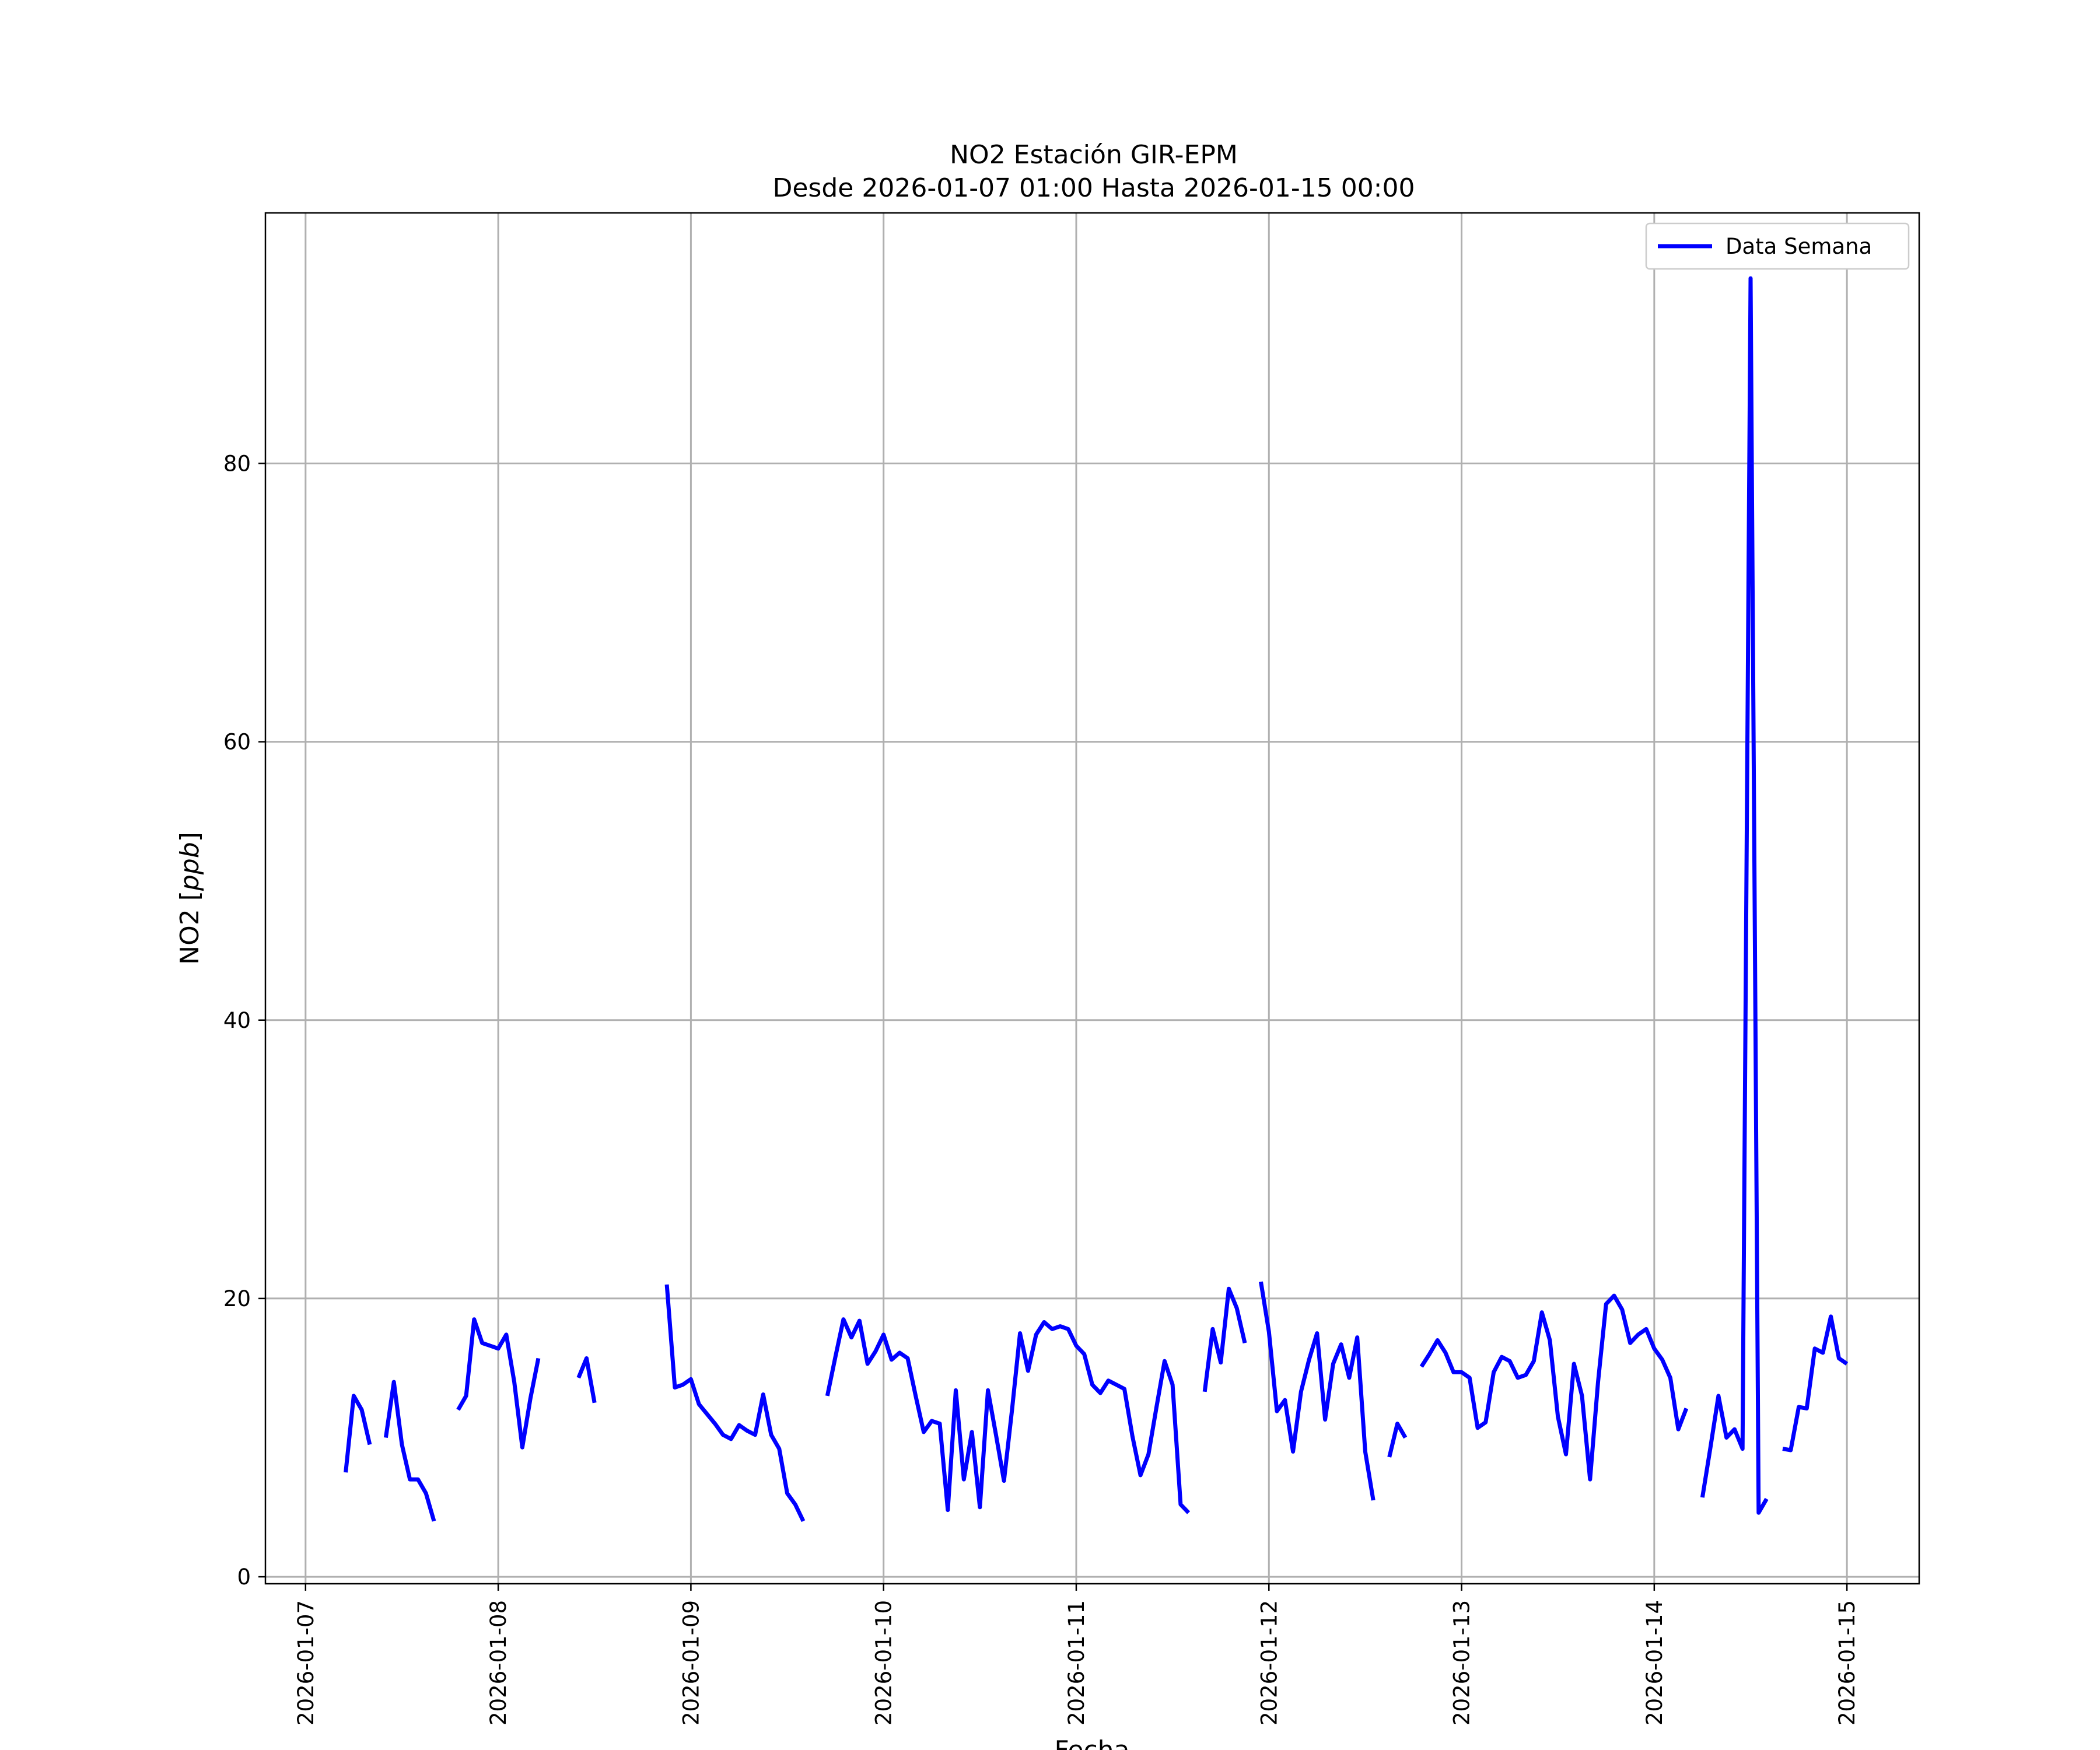 Image resolution: width=2100 pixels, height=1750 pixels. What do you see at coordinates (244, 1577) in the screenshot?
I see `y-tick-label: 0` at bounding box center [244, 1577].